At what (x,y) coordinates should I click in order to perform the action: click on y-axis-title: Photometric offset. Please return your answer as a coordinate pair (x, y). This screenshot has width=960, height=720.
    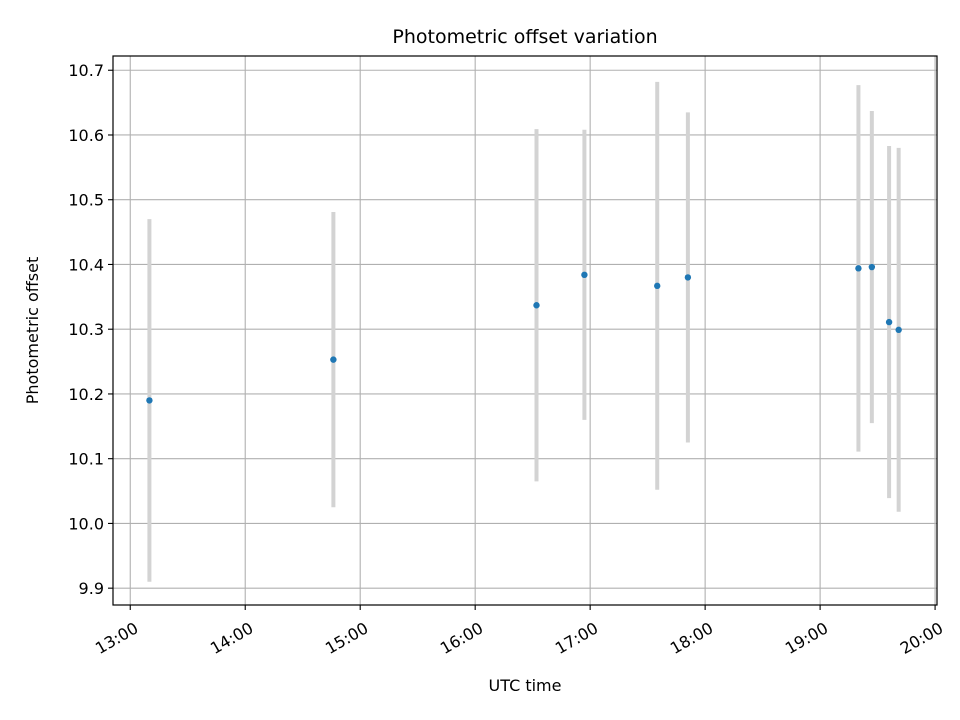
    Looking at the image, I should click on (32, 331).